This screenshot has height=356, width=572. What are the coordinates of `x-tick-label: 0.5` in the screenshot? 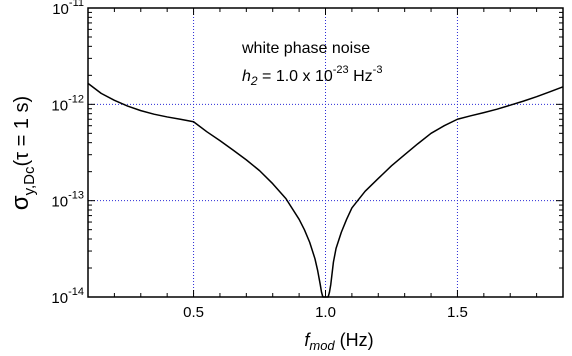 It's located at (193, 312).